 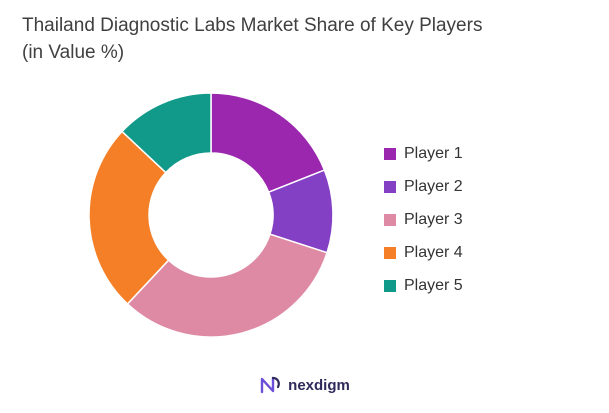 What do you see at coordinates (433, 153) in the screenshot?
I see `legend-label: Player 1` at bounding box center [433, 153].